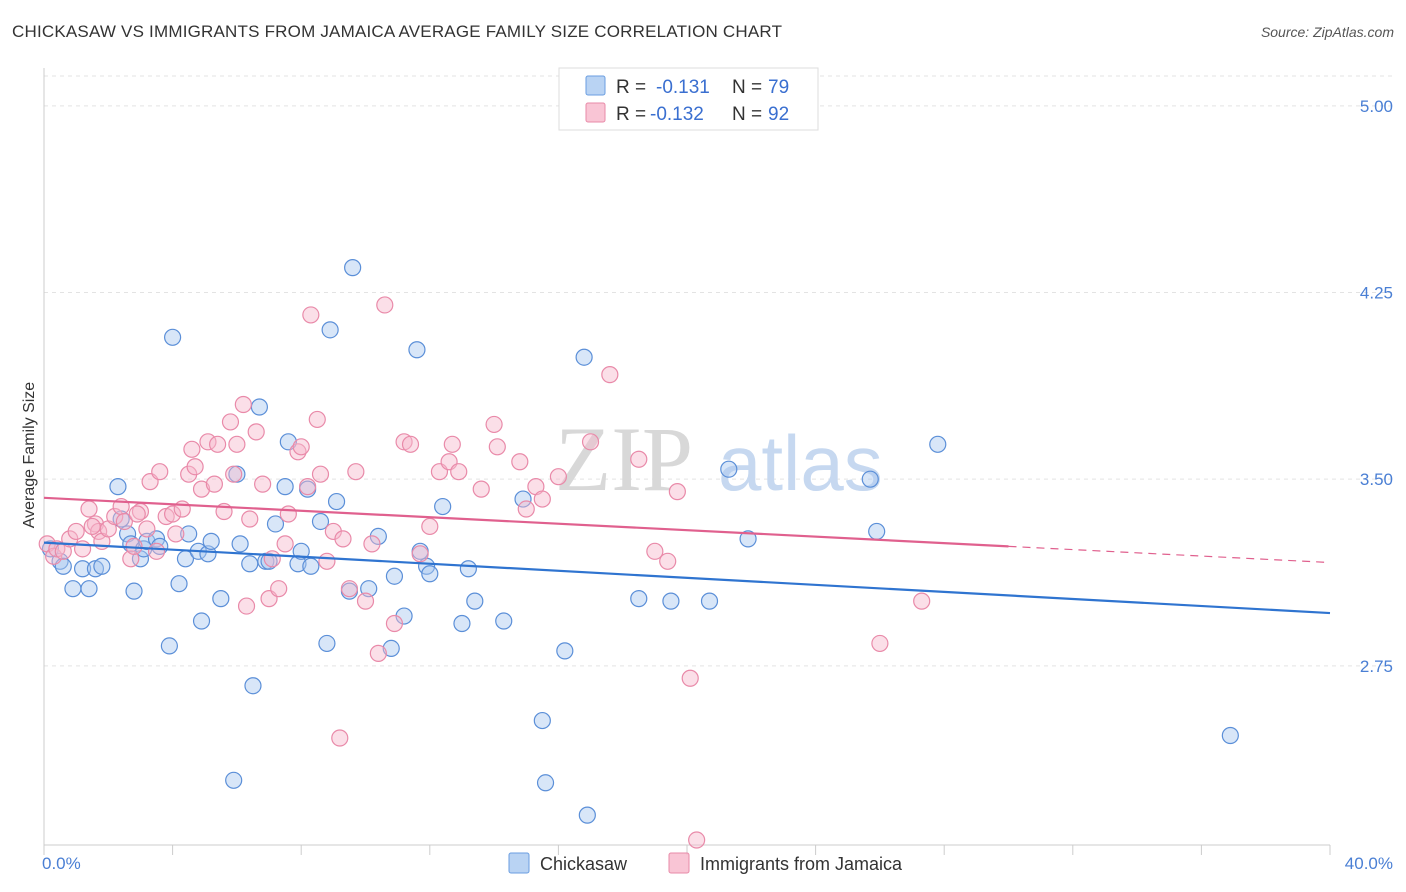 Image resolution: width=1406 pixels, height=892 pixels. Describe the element at coordinates (683, 87) in the screenshot. I see `legend-r-value-chickasaw: -0.131` at that location.